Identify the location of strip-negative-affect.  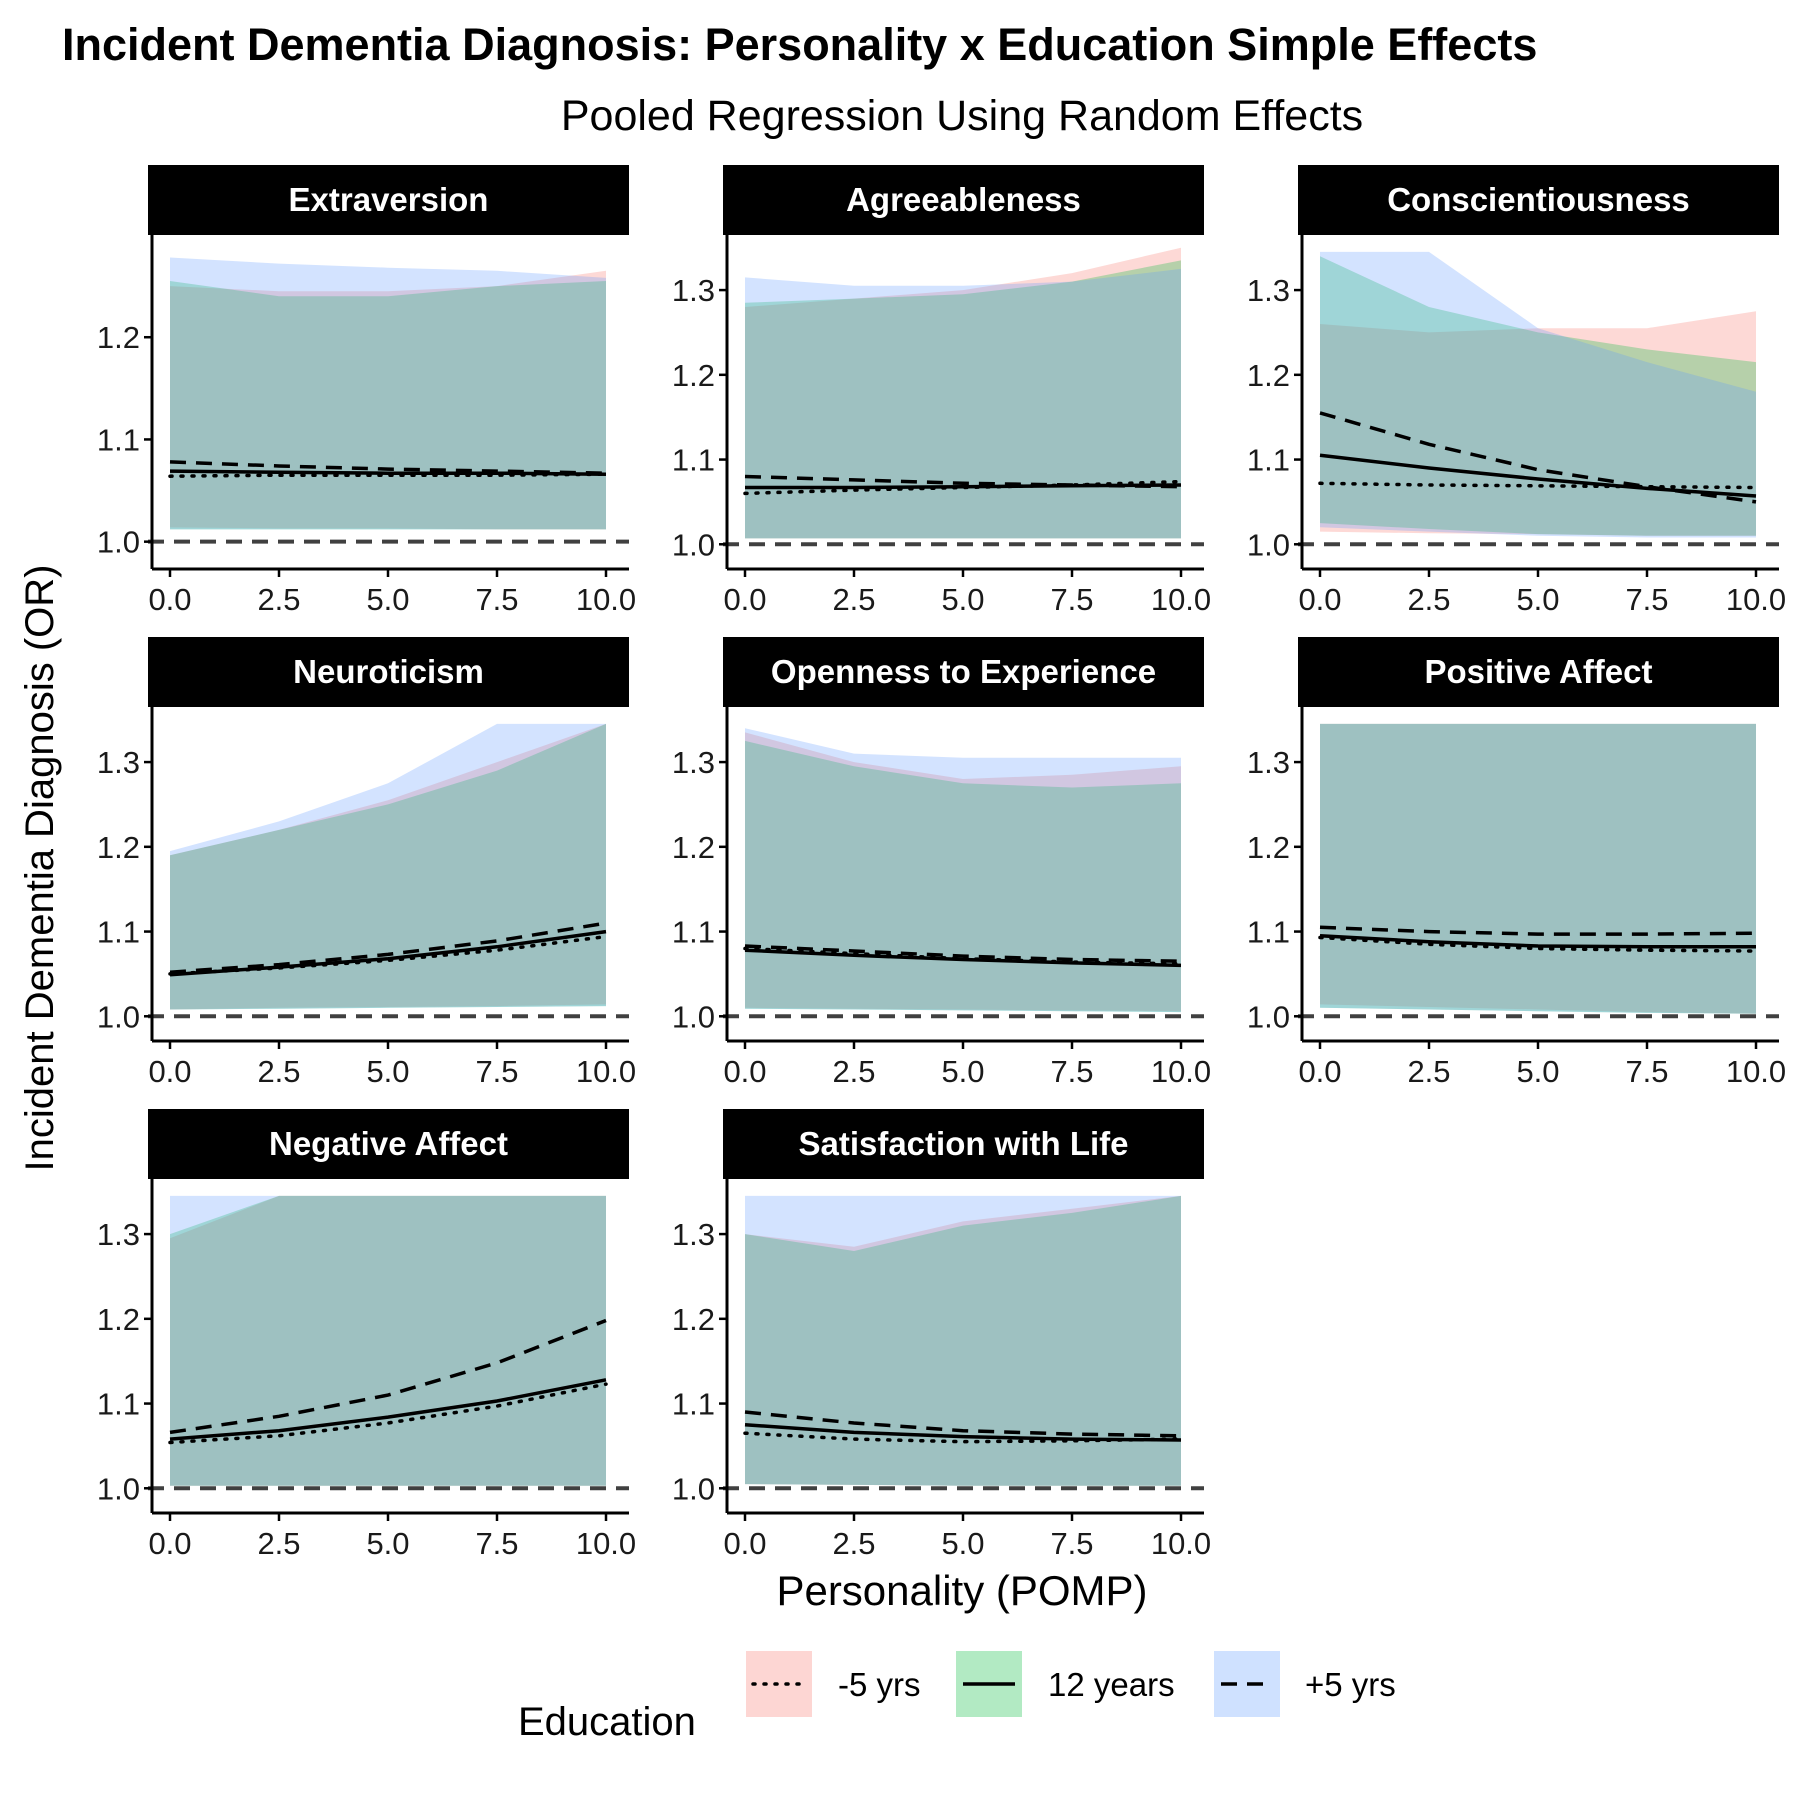
(388, 1144).